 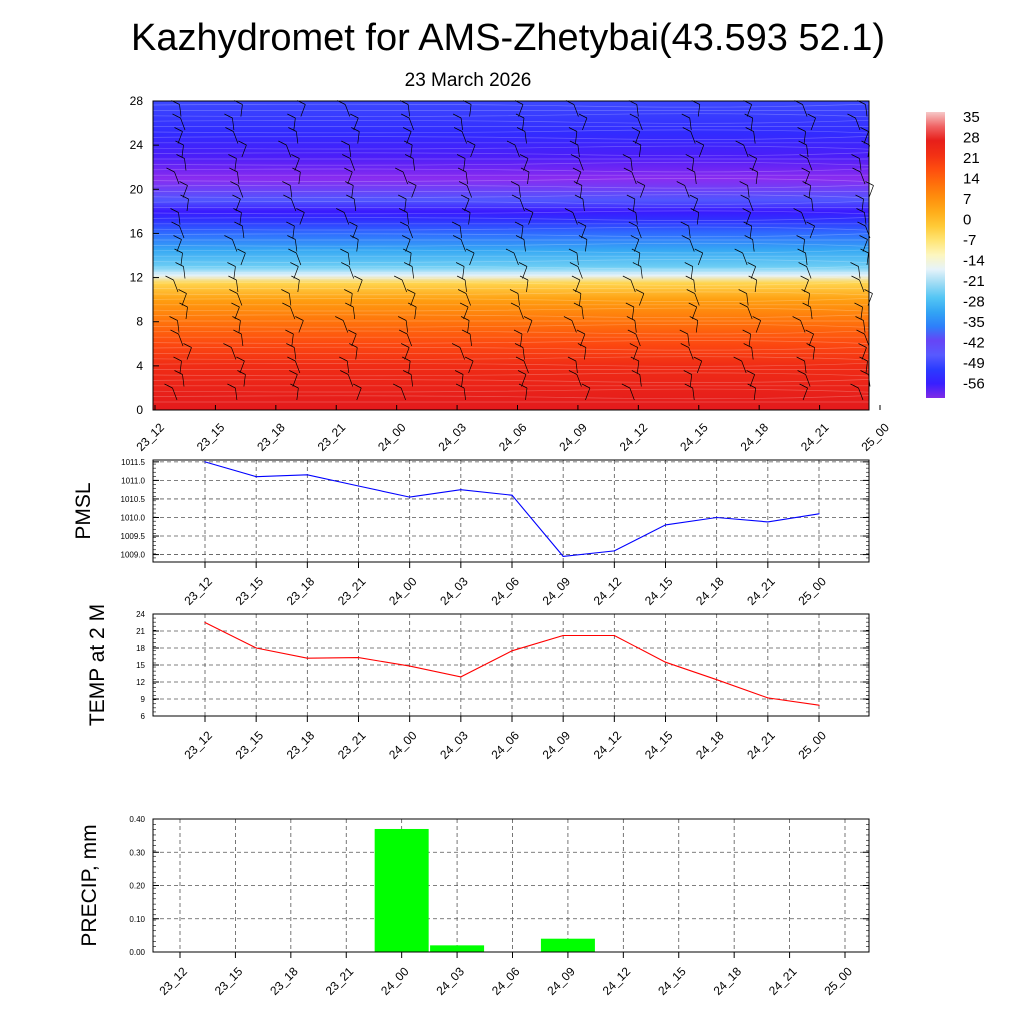 I want to click on precip-xtick-label: 24_21, so click(x=783, y=981).